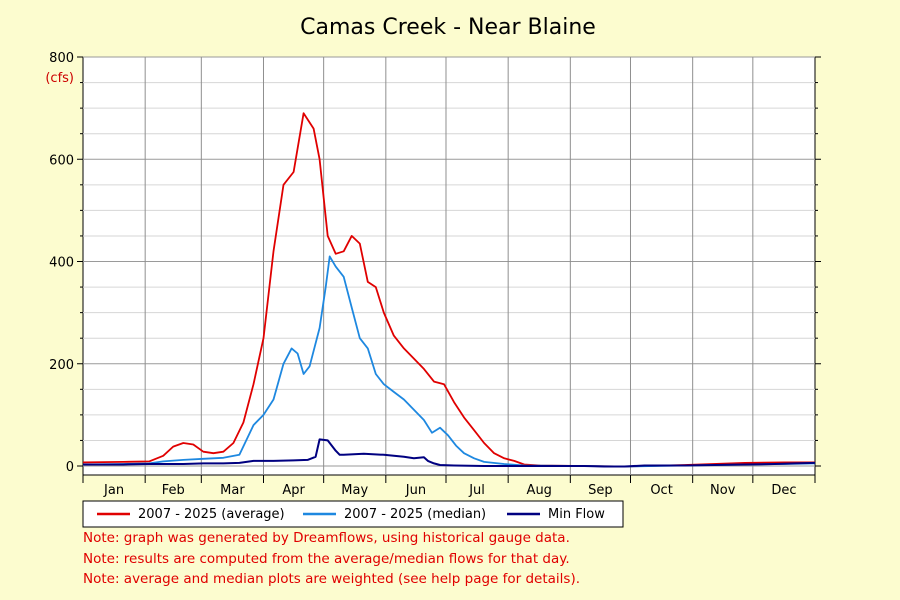 The width and height of the screenshot is (900, 600). I want to click on y-axis-unit-label: (cfs), so click(59, 78).